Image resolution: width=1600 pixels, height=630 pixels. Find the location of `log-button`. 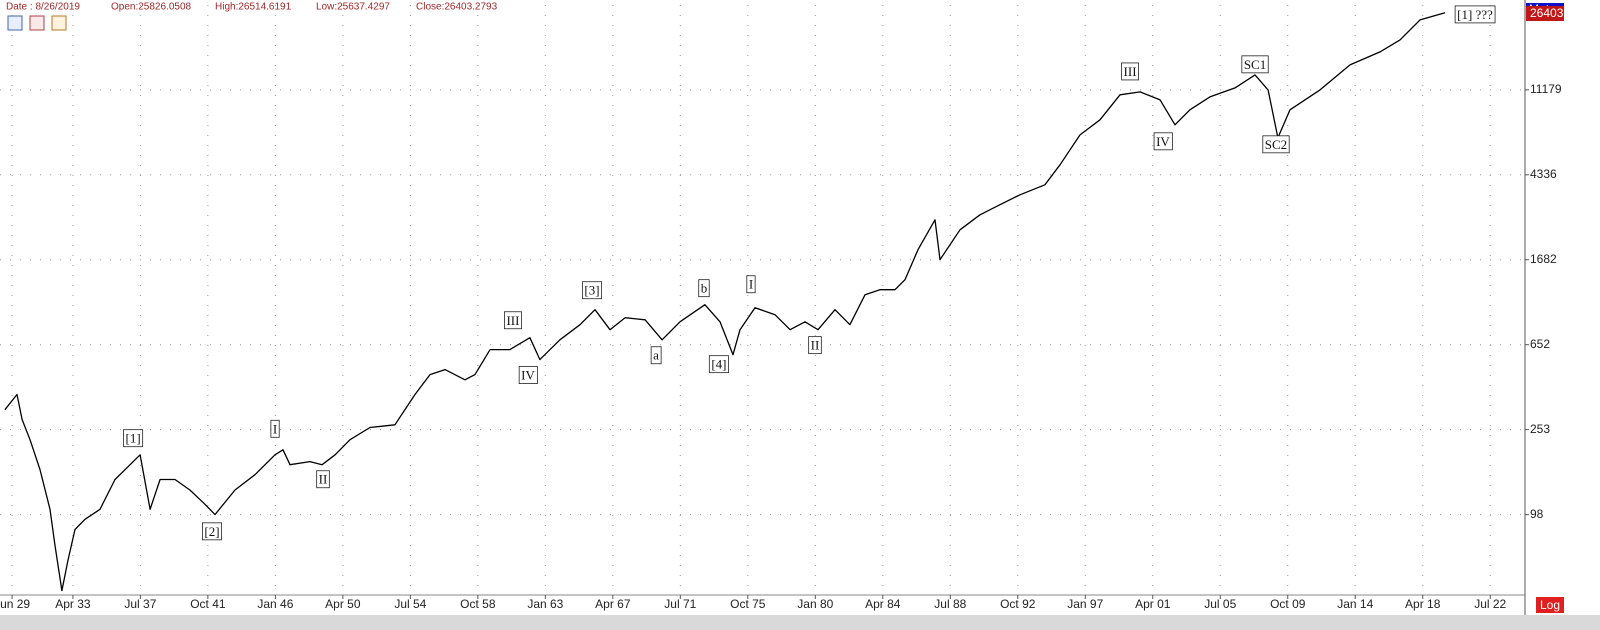

log-button is located at coordinates (1550, 605).